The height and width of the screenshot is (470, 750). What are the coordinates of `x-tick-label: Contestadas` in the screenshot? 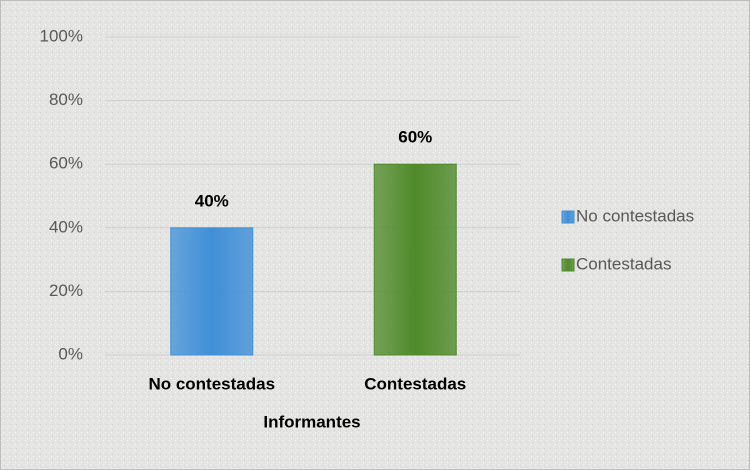 It's located at (415, 383).